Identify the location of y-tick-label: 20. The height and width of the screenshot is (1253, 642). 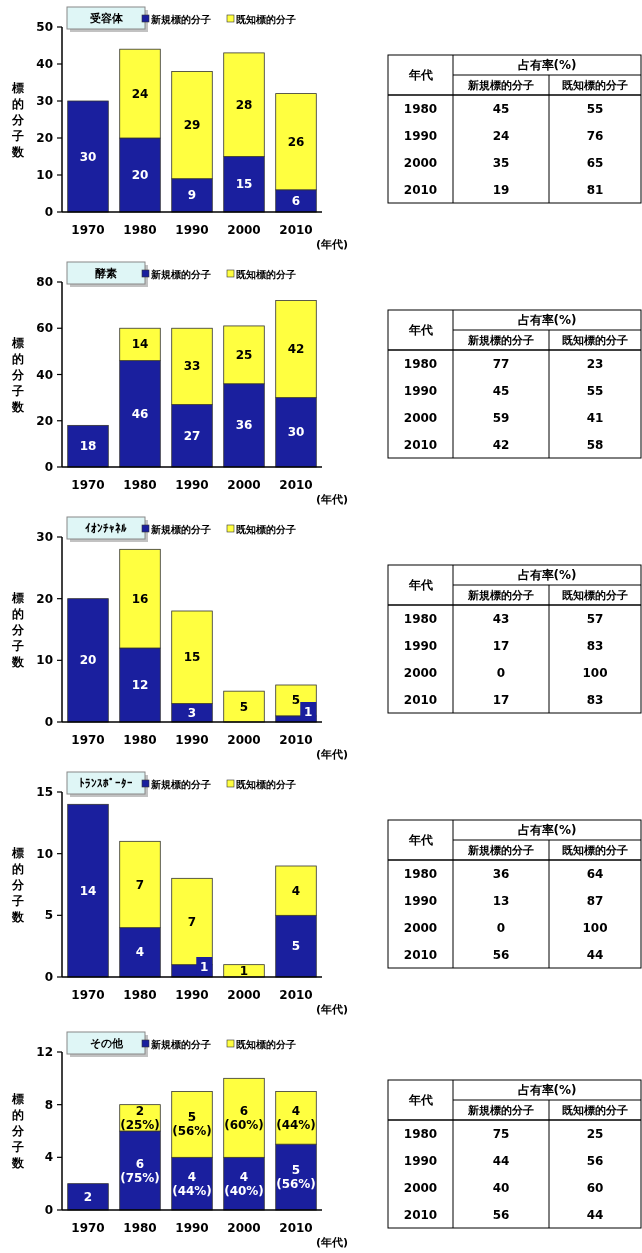
(44, 598).